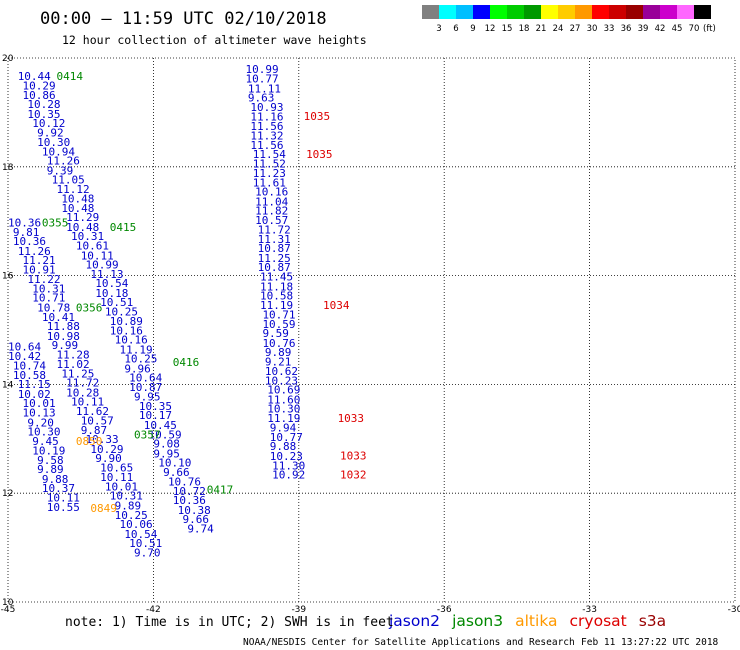 The width and height of the screenshot is (740, 650). What do you see at coordinates (72, 354) in the screenshot?
I see `jason2-obs-label: 11.28` at bounding box center [72, 354].